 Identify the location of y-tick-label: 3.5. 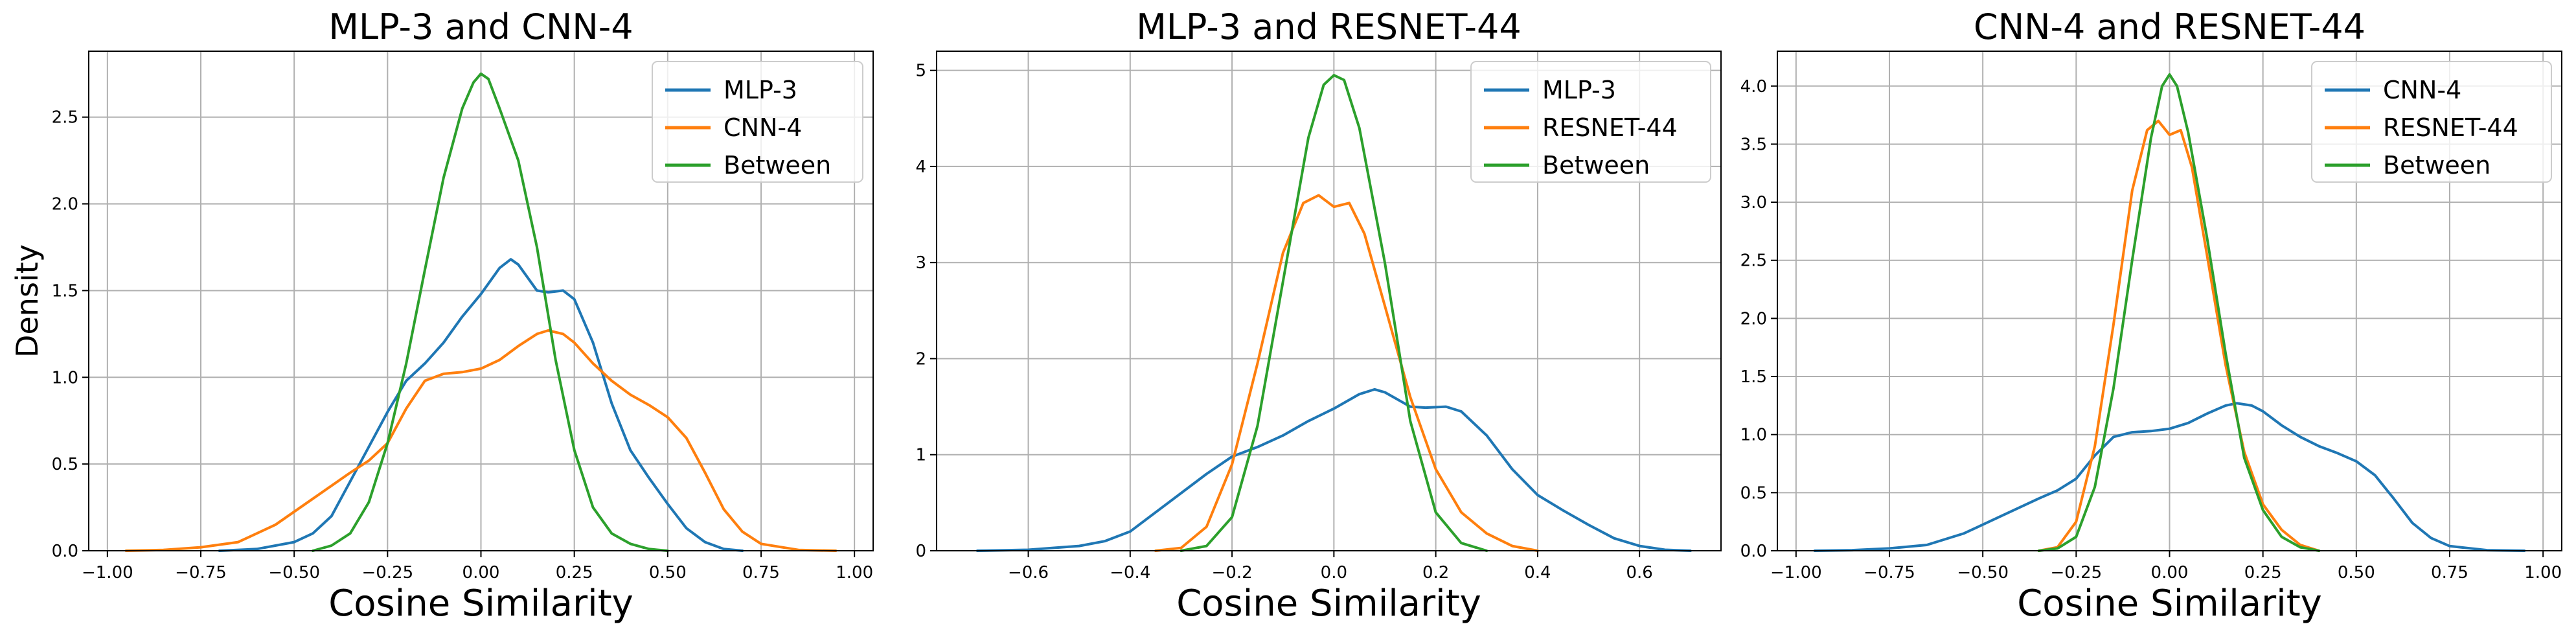
(1754, 144).